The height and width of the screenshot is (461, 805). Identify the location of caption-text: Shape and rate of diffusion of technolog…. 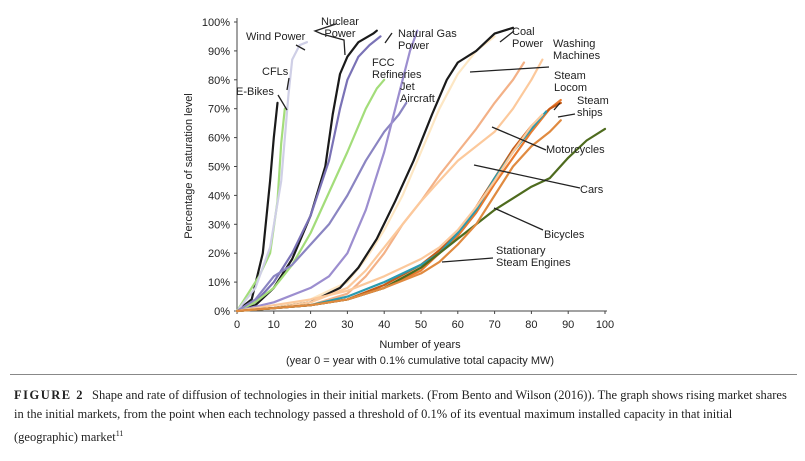
(400, 416).